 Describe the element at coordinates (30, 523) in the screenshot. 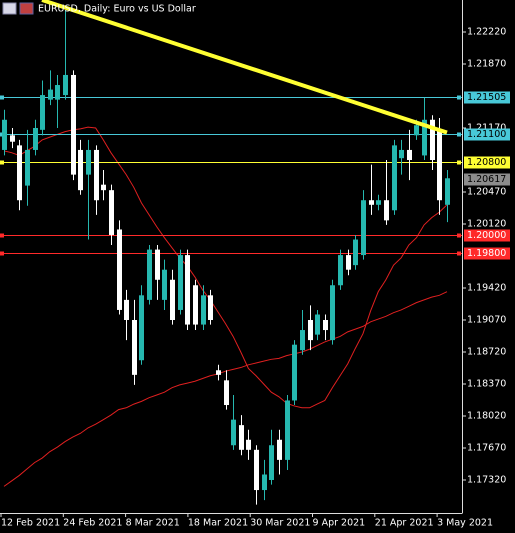

I see `x-tick-label: 12 Feb 2021` at that location.